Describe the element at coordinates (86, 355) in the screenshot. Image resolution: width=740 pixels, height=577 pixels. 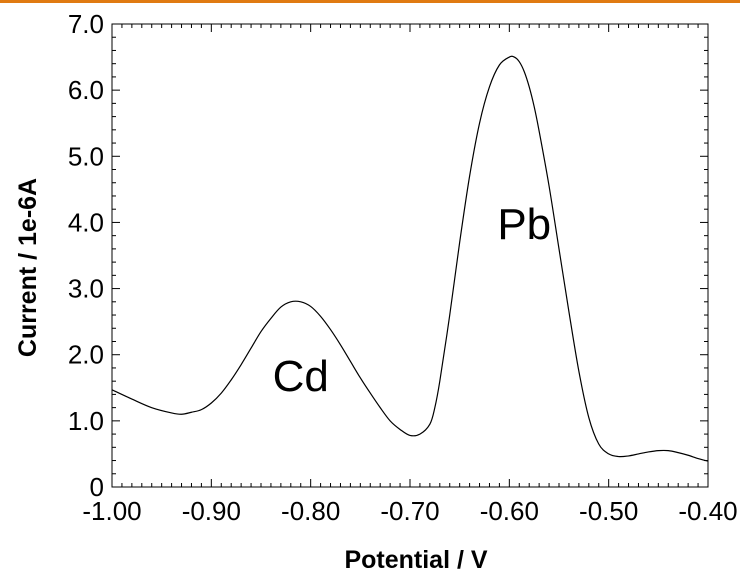
I see `y-tick-label: 2.0` at that location.